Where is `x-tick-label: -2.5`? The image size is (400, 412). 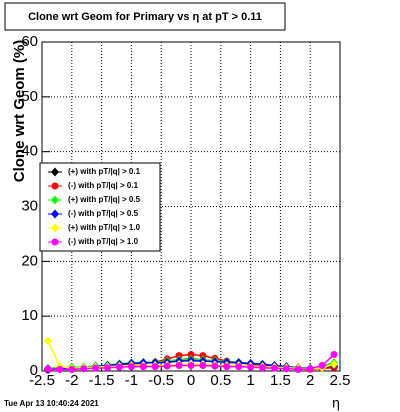
x-tick-label: -2.5 is located at coordinates (42, 380).